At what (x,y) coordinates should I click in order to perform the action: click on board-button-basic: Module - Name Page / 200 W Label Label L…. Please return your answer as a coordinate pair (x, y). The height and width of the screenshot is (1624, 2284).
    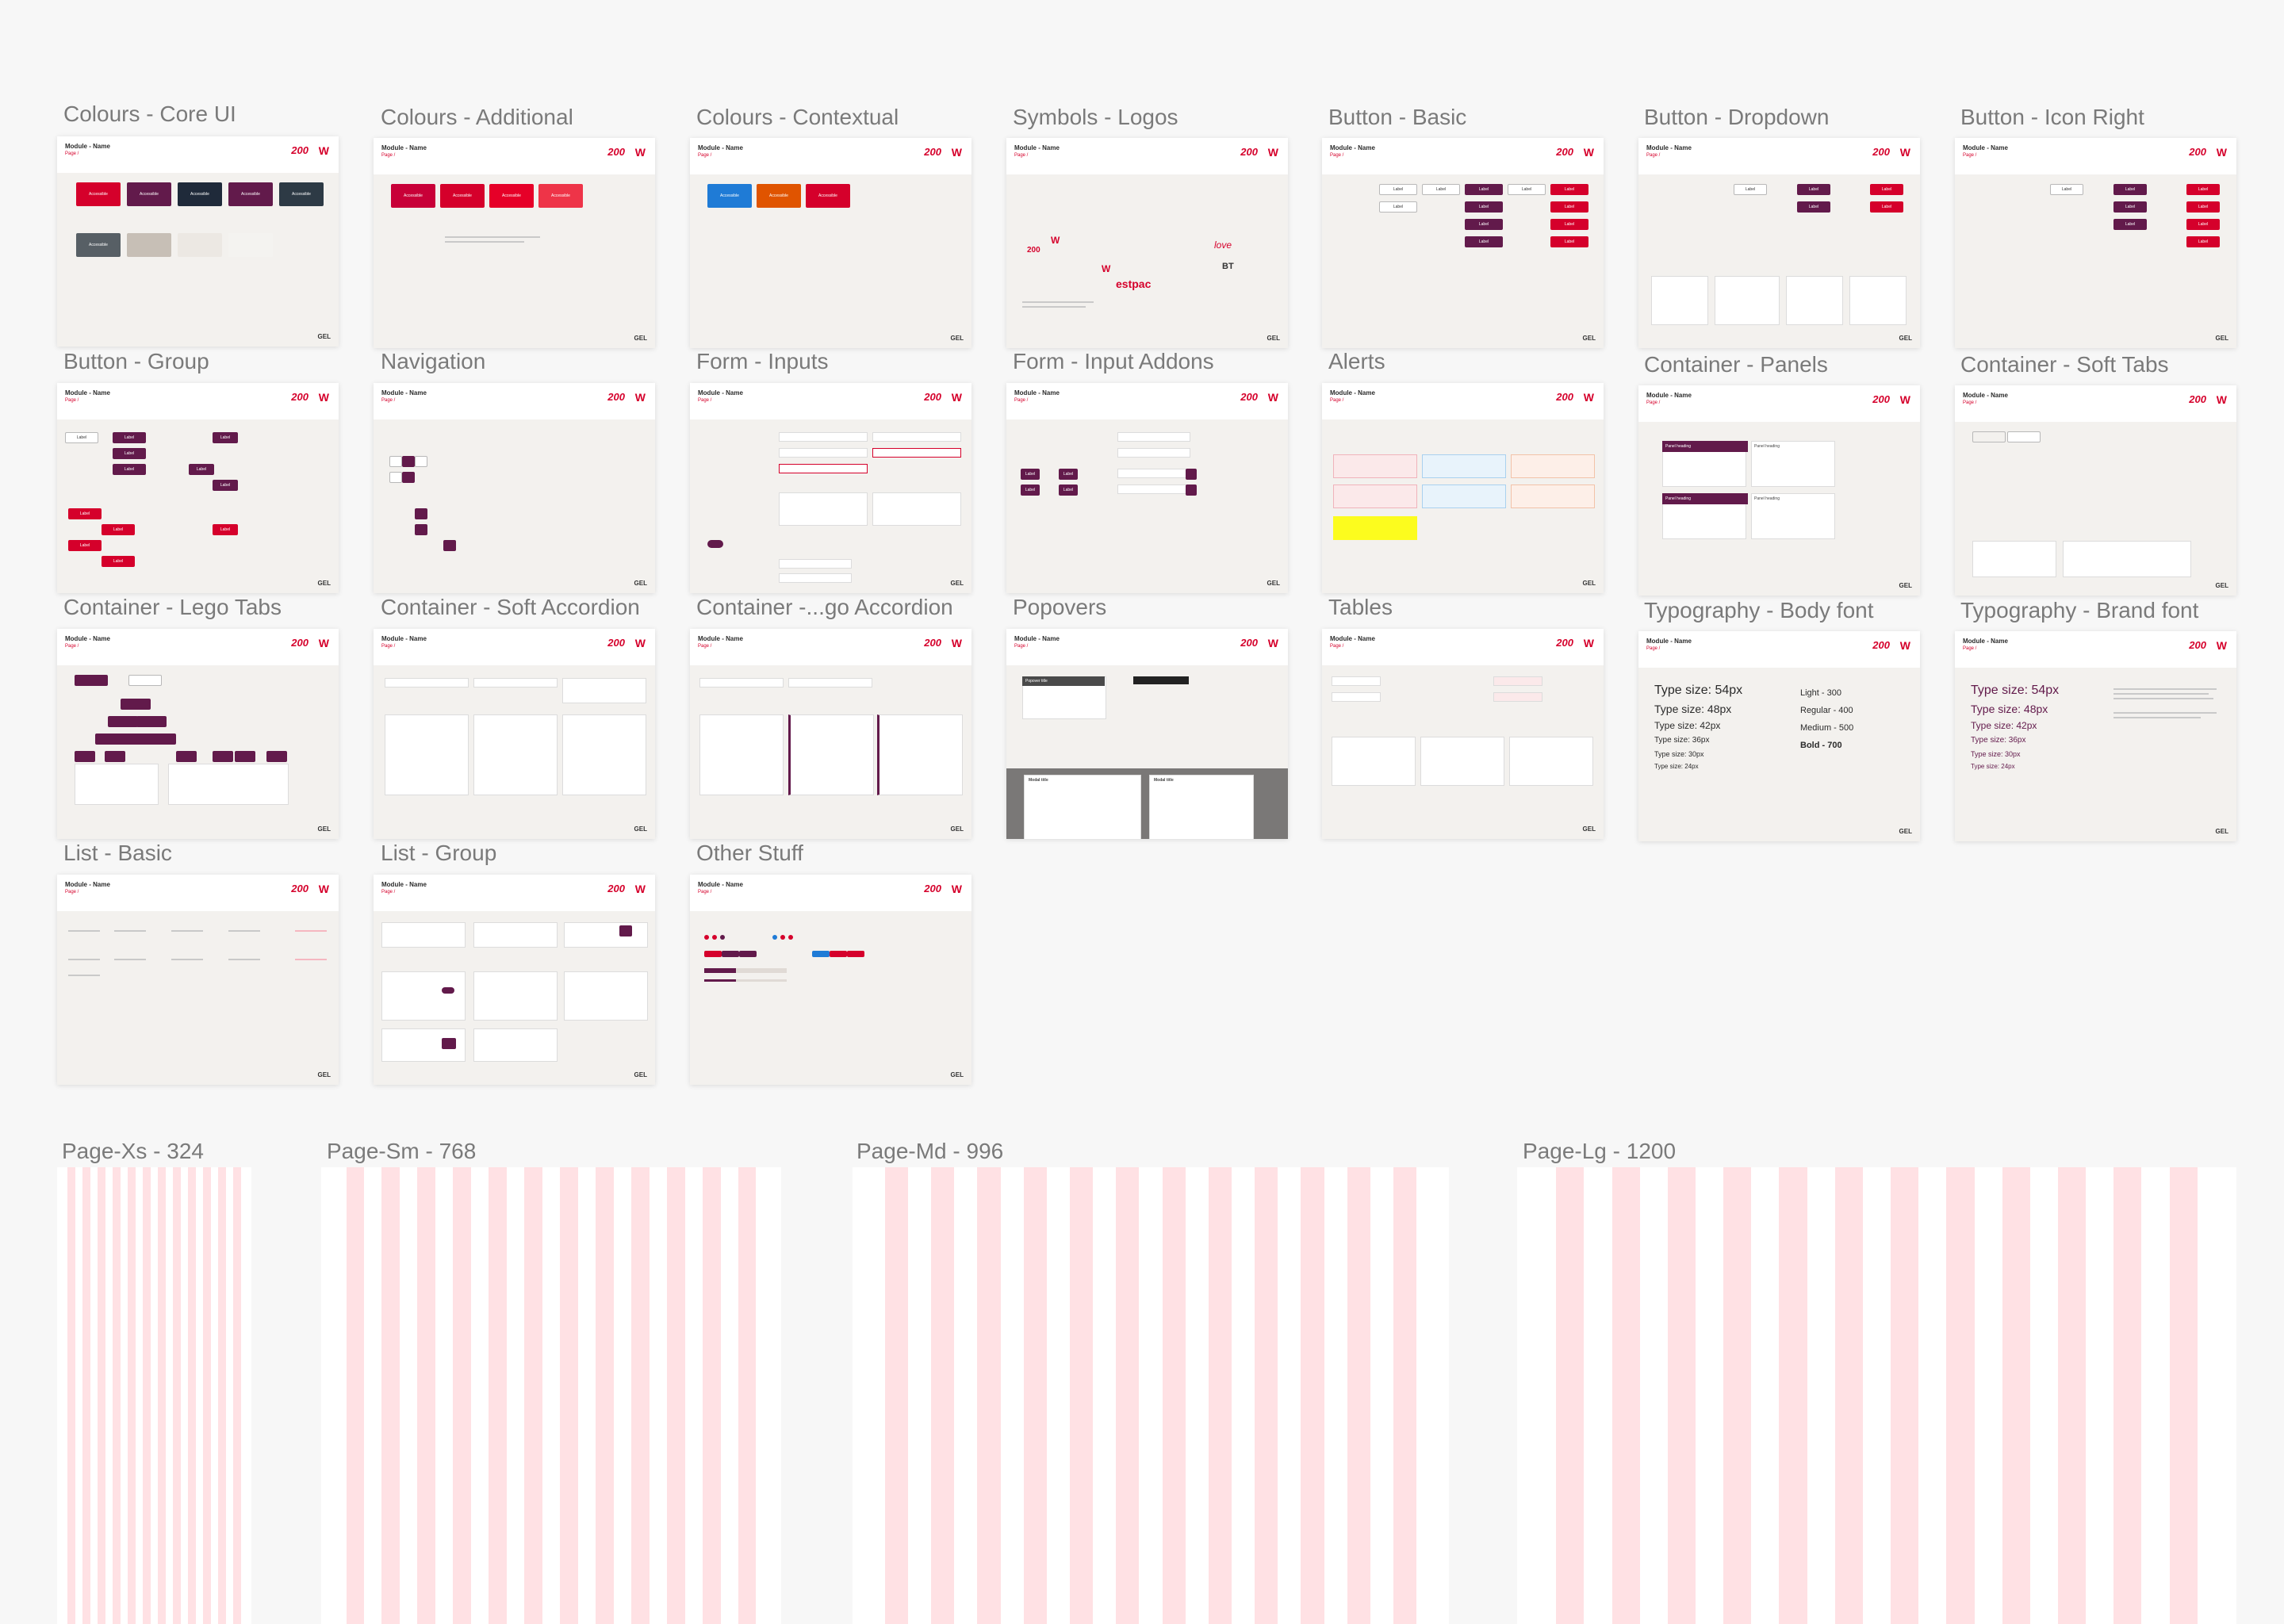
    Looking at the image, I should click on (1463, 243).